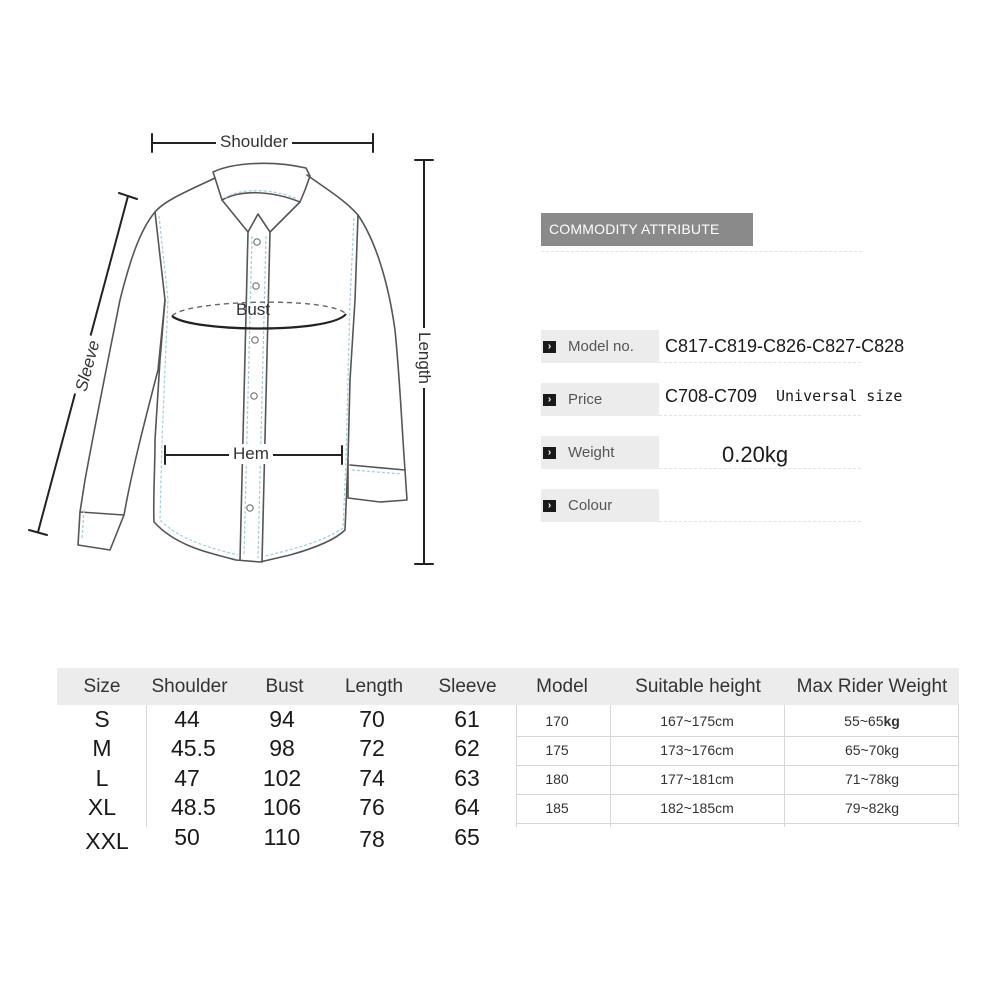  Describe the element at coordinates (467, 837) in the screenshot. I see `cell-sleeve: 65` at that location.